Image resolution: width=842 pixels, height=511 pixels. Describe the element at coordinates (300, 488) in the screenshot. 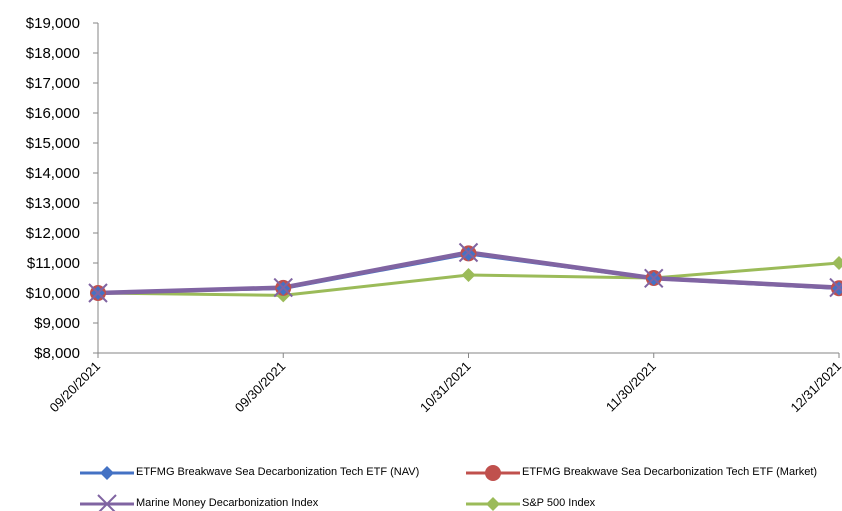

I see `legend-swatches` at that location.